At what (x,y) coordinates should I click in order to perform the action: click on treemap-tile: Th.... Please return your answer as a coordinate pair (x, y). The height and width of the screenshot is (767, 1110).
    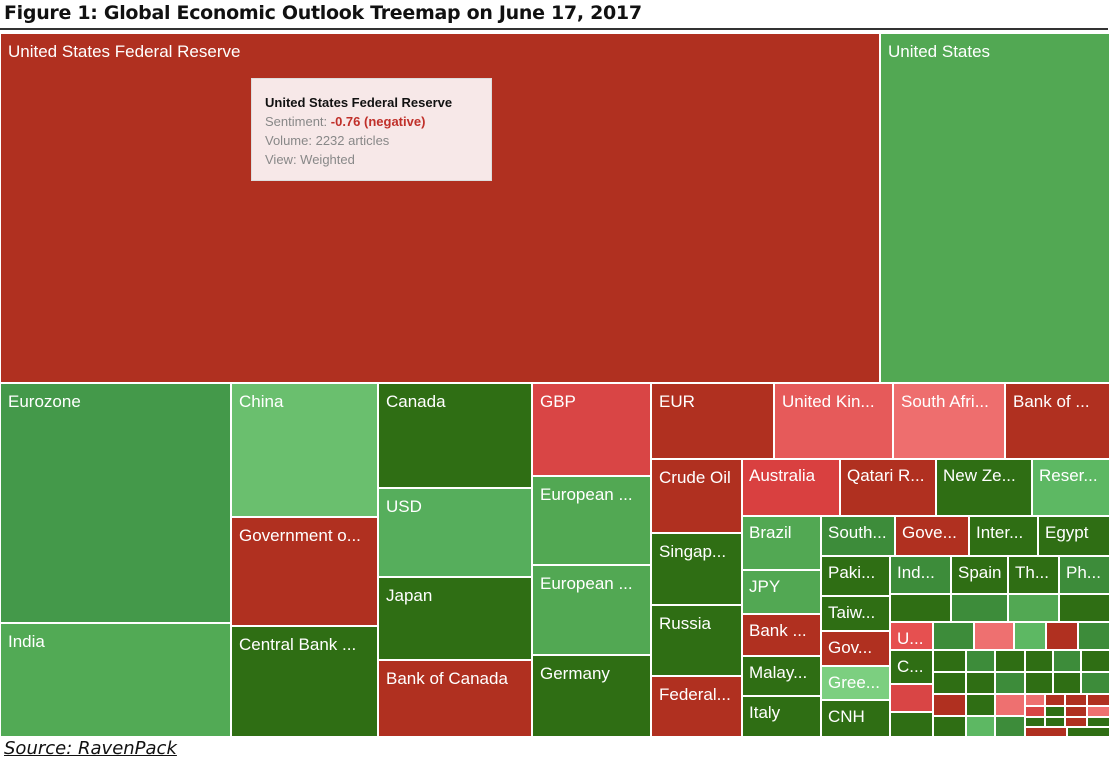
    Looking at the image, I should click on (1033, 575).